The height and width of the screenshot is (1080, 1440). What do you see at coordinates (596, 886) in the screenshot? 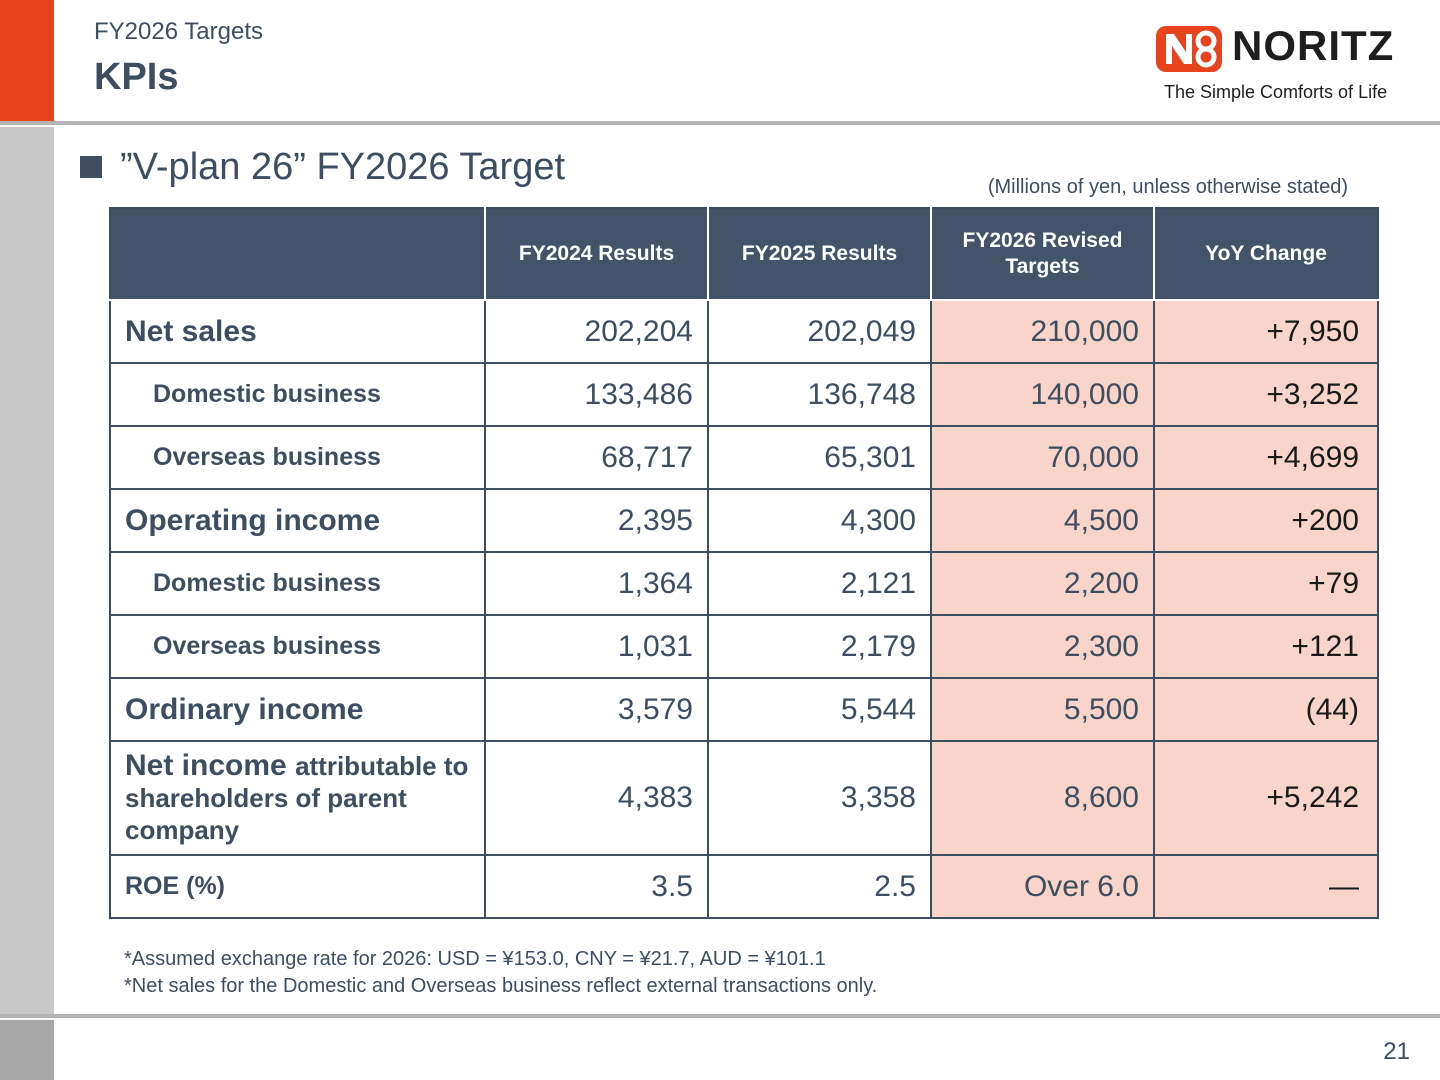
I see `cell-fy2024: 3.5` at bounding box center [596, 886].